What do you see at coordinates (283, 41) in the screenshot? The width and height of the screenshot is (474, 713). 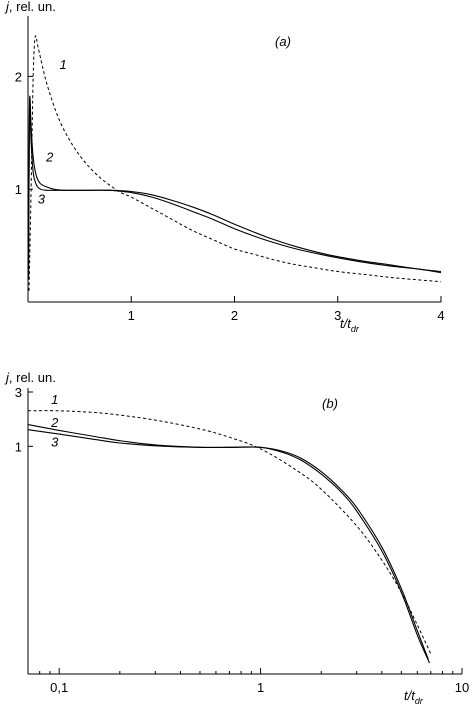 I see `panel-label: (a)` at bounding box center [283, 41].